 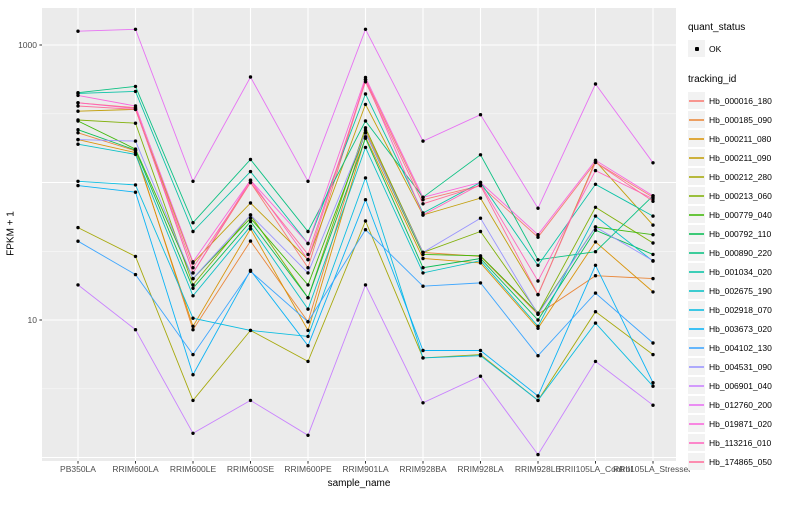 I want to click on y-tick-label: 10, so click(x=33, y=320).